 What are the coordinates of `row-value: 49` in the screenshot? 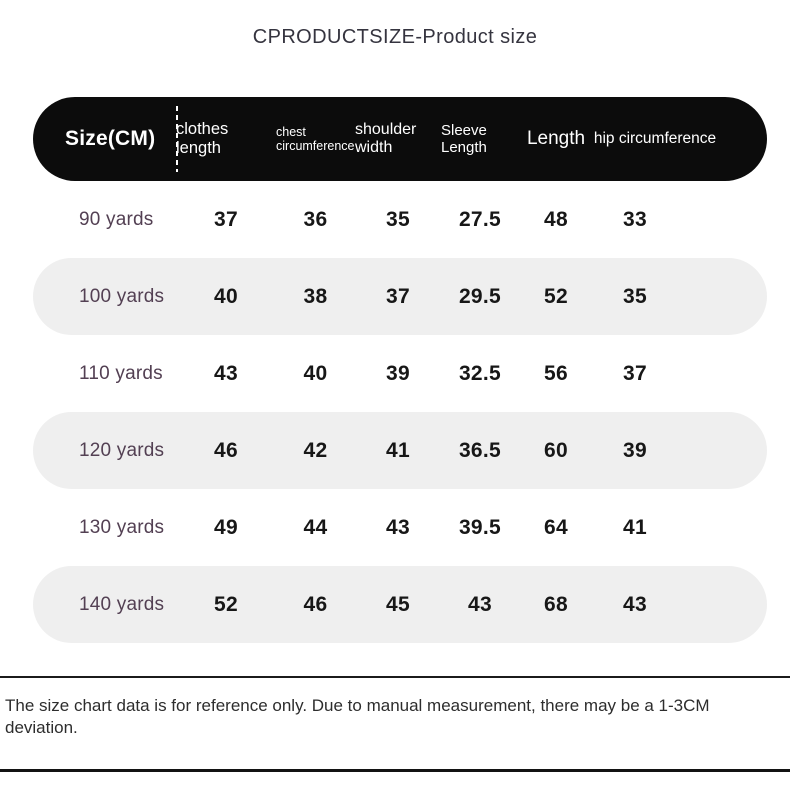 It's located at (226, 527).